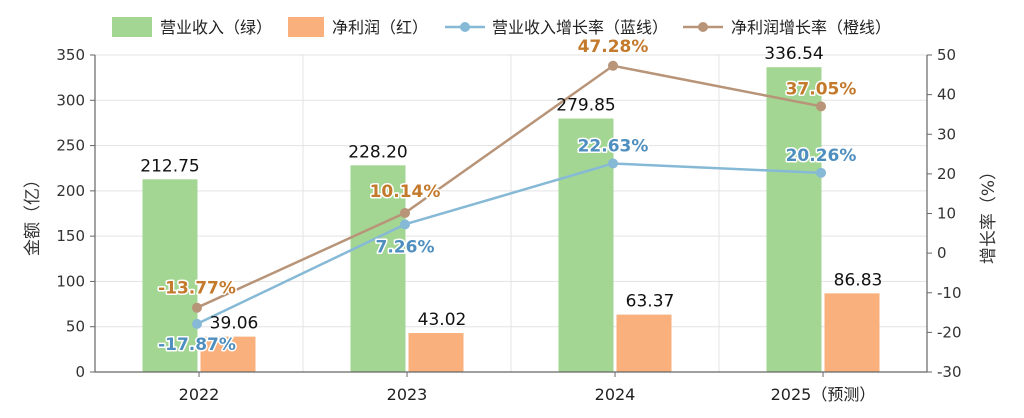  Describe the element at coordinates (380, 27) in the screenshot. I see `legend-label: 净利润（红）` at that location.